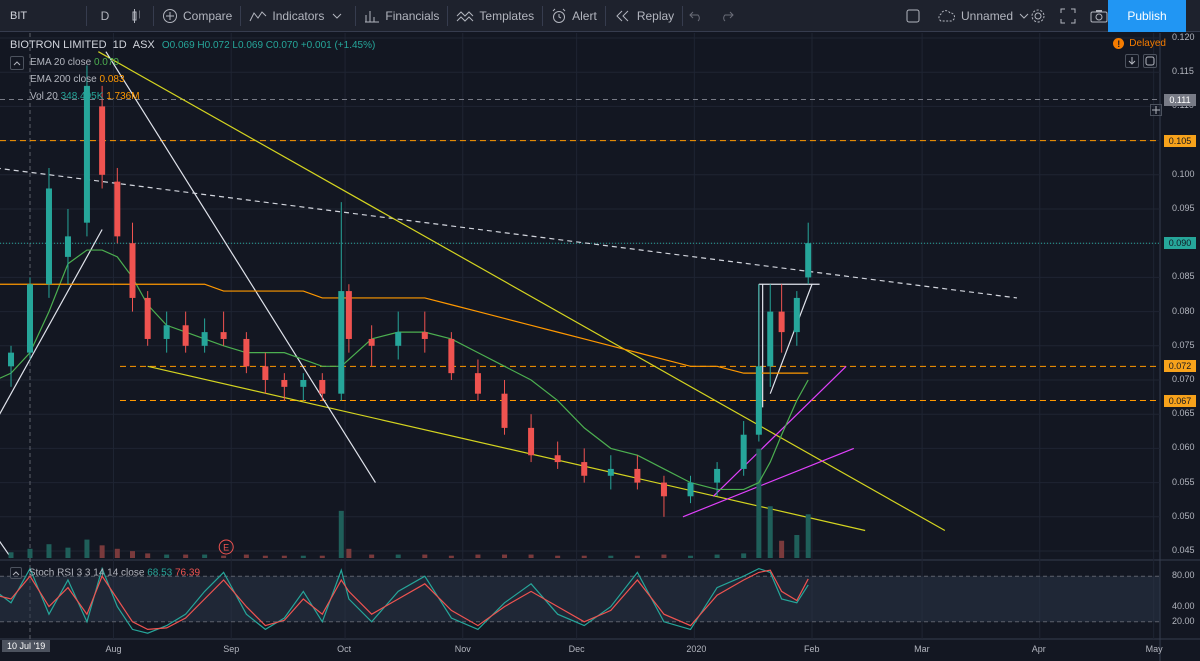 This screenshot has width=1200, height=661. I want to click on layout-name-button: Unnamed, so click(985, 16).